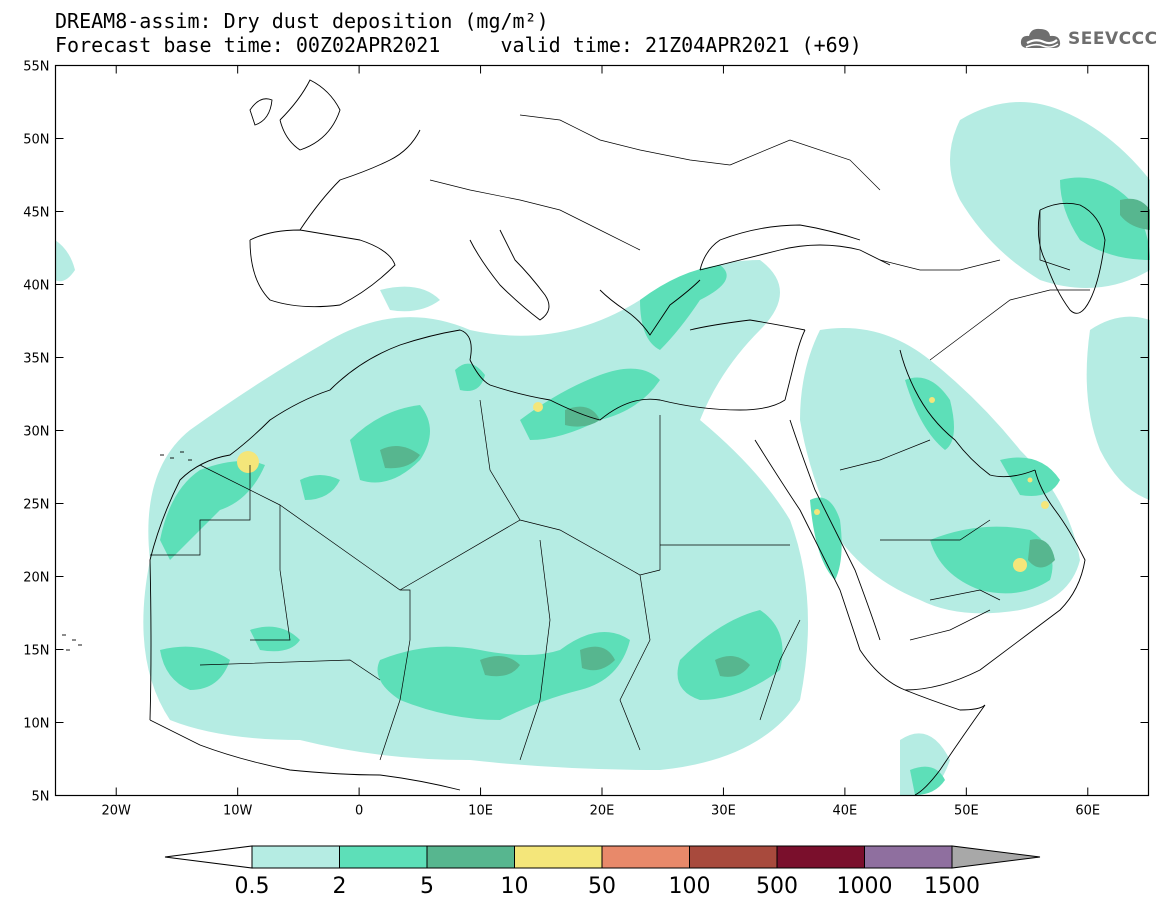 The height and width of the screenshot is (907, 1165). Describe the element at coordinates (690, 886) in the screenshot. I see `colorbar-label: 100` at that location.